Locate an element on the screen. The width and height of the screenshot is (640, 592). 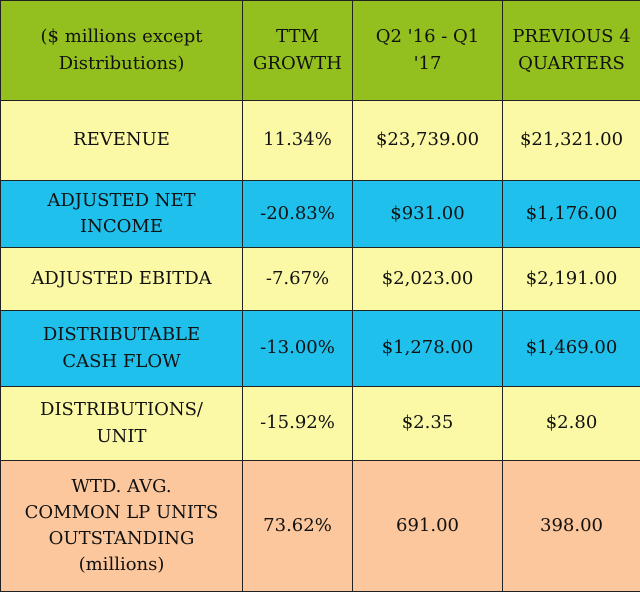
previous-quarters-cell: $1,176.00 is located at coordinates (571, 214).